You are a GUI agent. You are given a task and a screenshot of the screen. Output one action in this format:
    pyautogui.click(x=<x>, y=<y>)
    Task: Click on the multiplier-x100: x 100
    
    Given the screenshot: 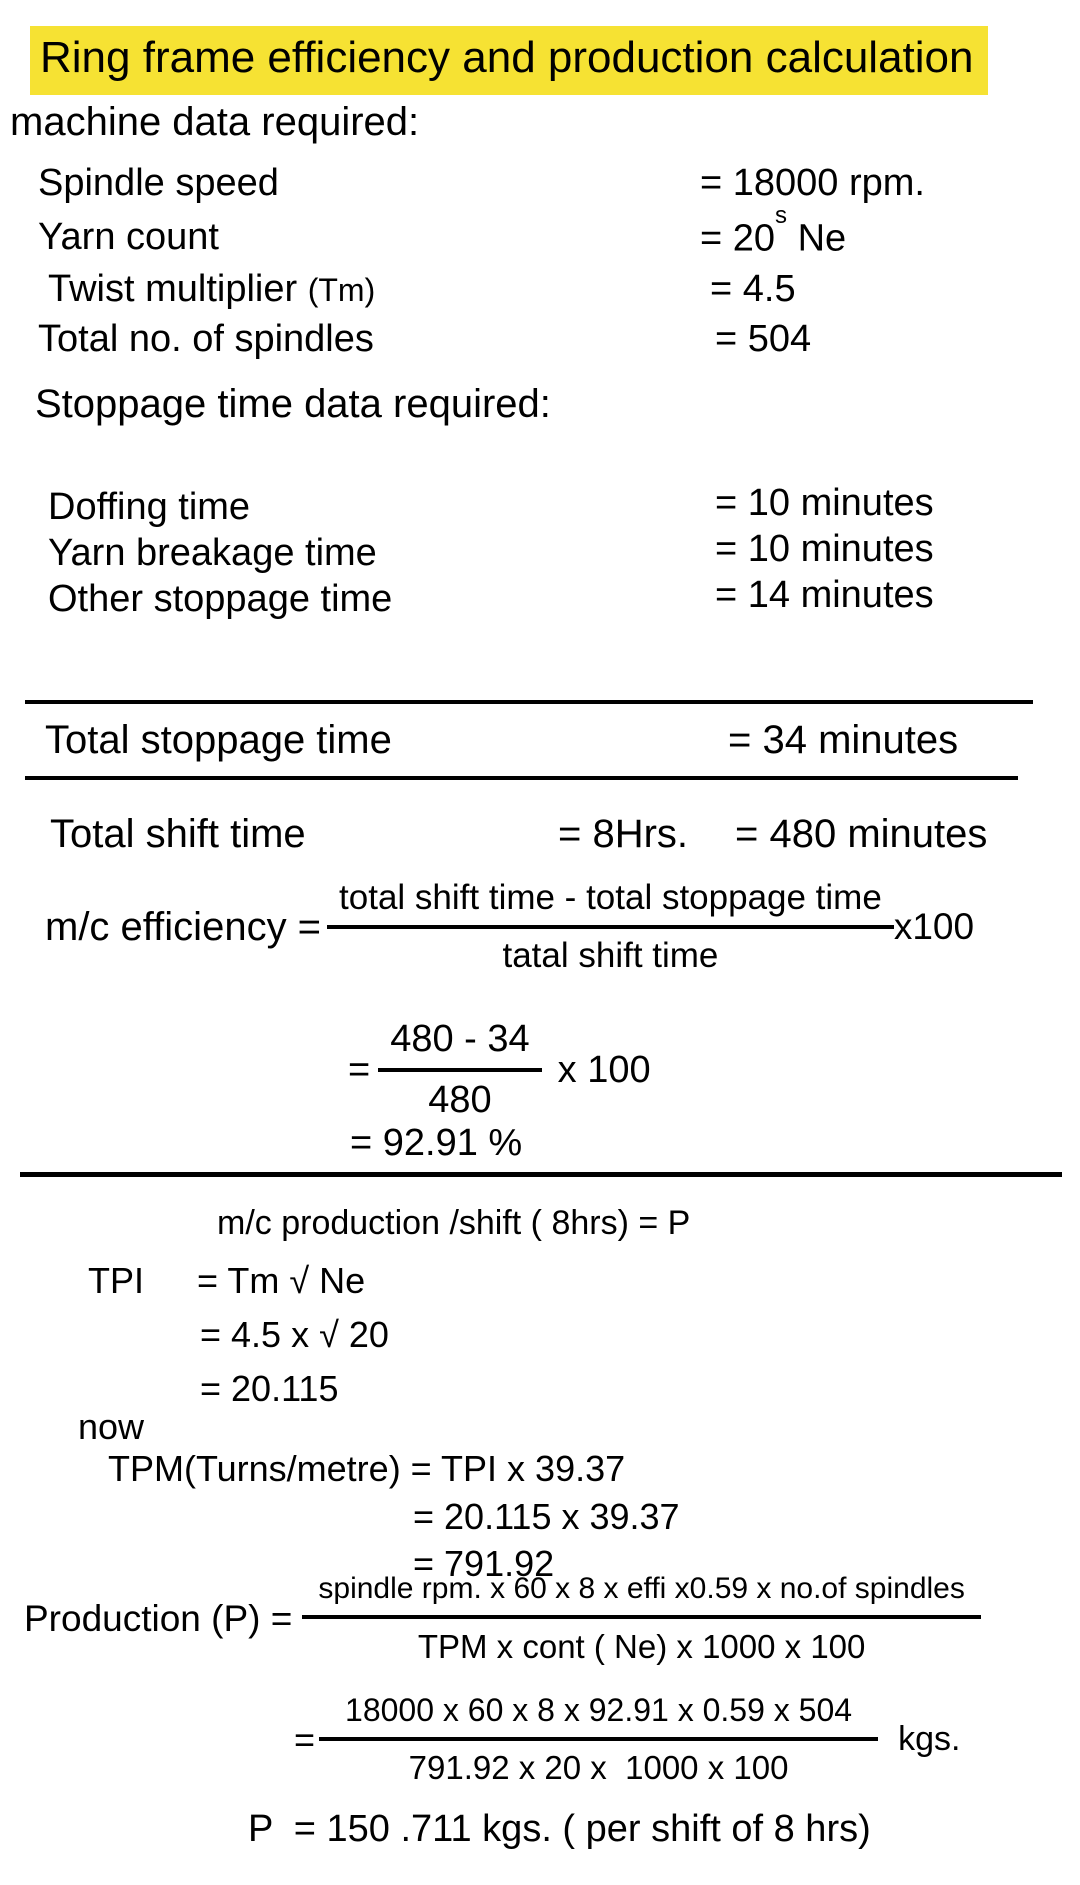 What is the action you would take?
    pyautogui.click(x=604, y=1069)
    